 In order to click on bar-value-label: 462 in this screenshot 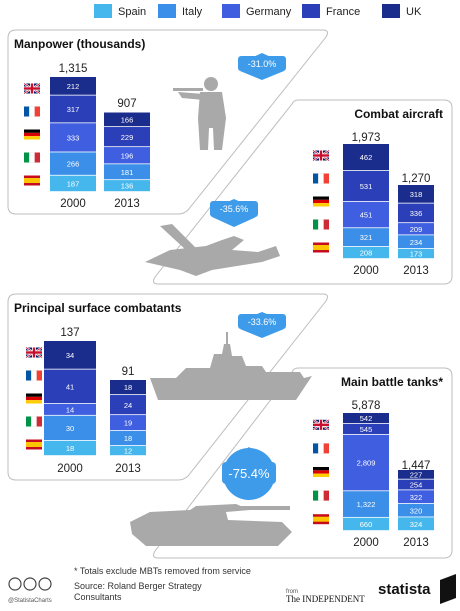, I will do `click(366, 157)`.